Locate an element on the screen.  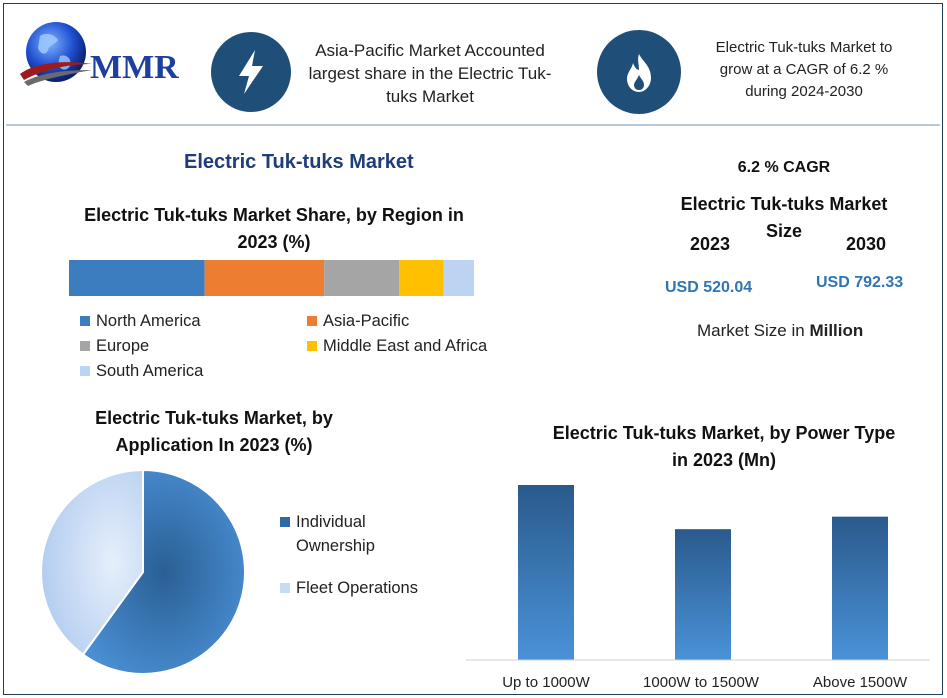
year-end: 2030 is located at coordinates (866, 244).